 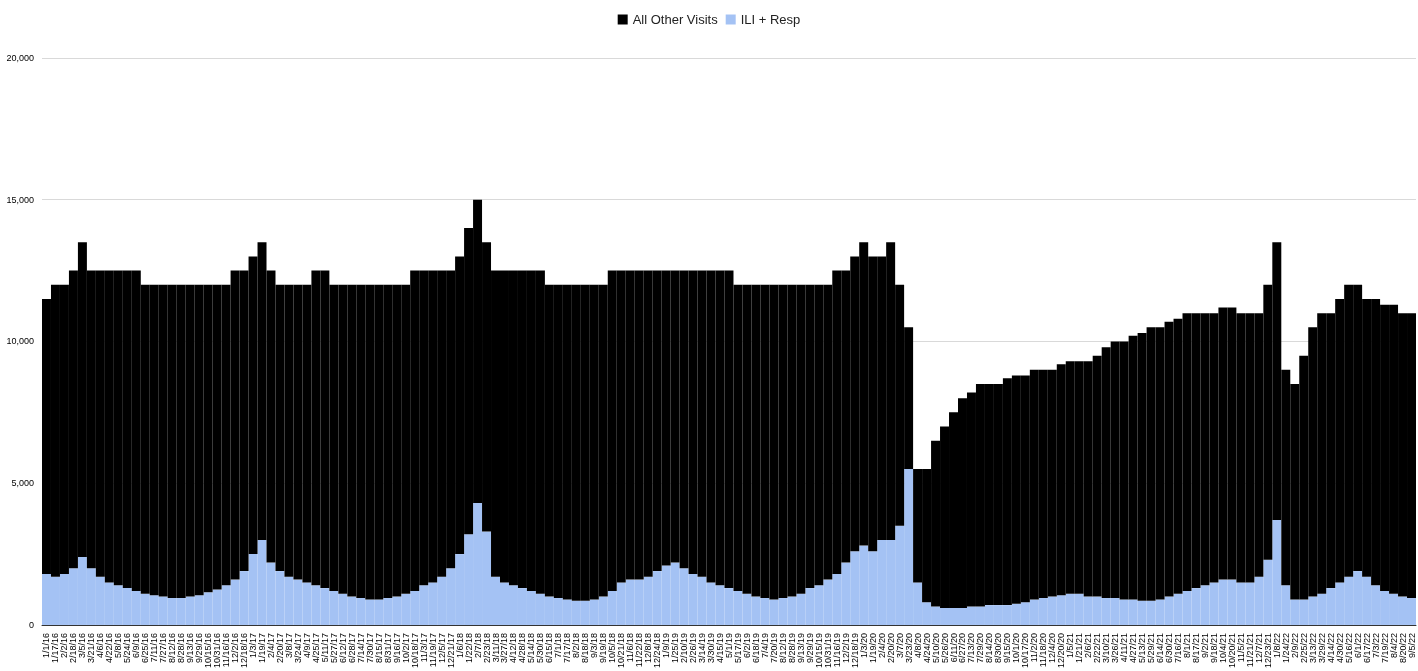 What do you see at coordinates (1142, 647) in the screenshot?
I see `x-tick-label: 5/13/21` at bounding box center [1142, 647].